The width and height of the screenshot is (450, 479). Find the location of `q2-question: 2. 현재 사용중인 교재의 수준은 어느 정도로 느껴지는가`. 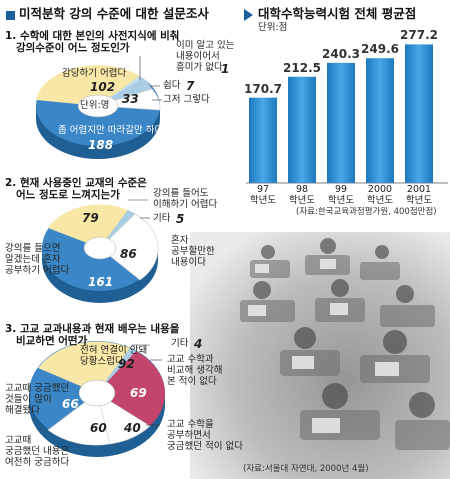

q2-question: 2. 현재 사용중인 교재의 수준은 어느 정도로 느껴지는가 is located at coordinates (76, 189).